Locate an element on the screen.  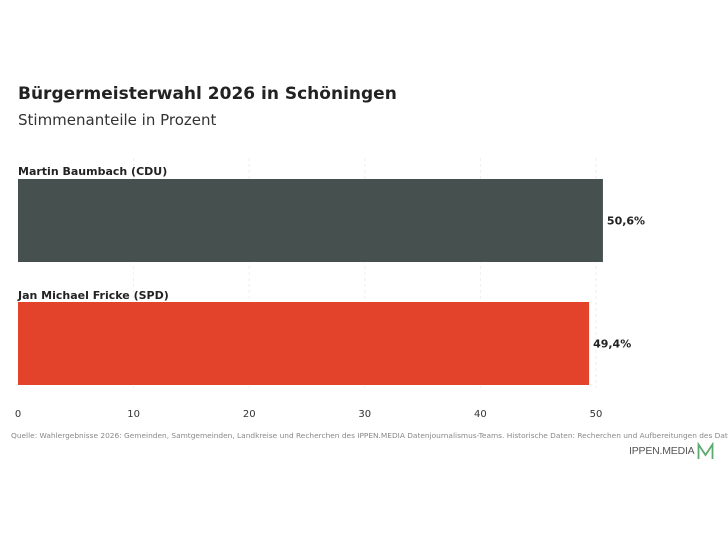
brand: IPPEN.MEDIA is located at coordinates (671, 451).